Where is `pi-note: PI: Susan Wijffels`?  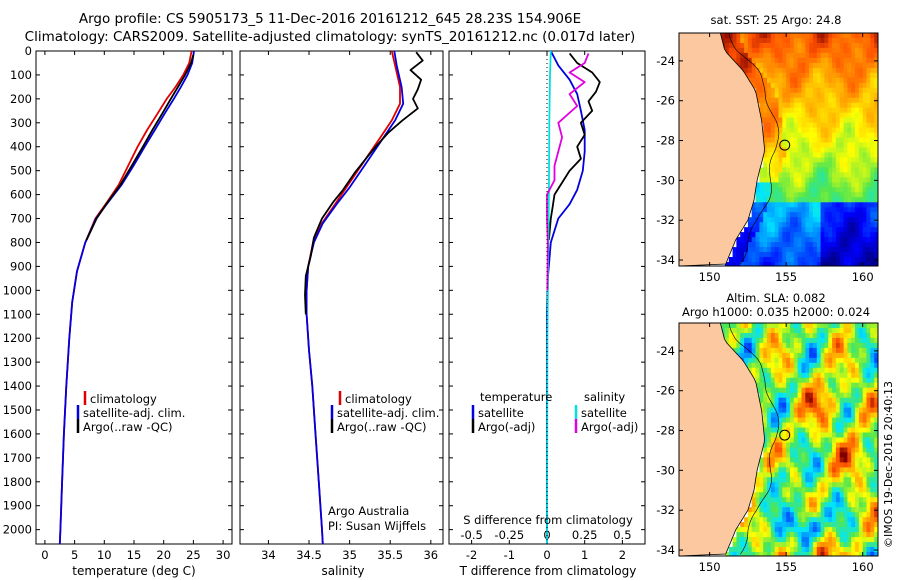 pi-note: PI: Susan Wijffels is located at coordinates (377, 526).